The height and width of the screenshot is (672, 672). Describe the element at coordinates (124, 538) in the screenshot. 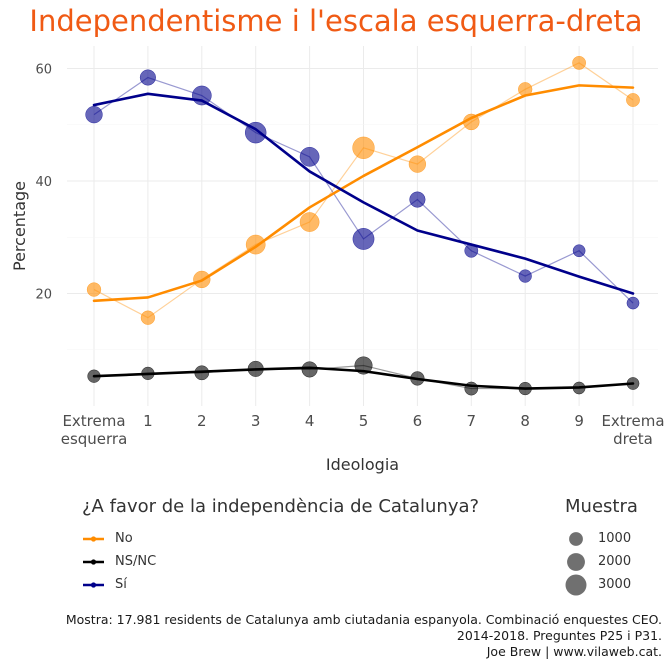

I see `legend-label-no: No` at that location.